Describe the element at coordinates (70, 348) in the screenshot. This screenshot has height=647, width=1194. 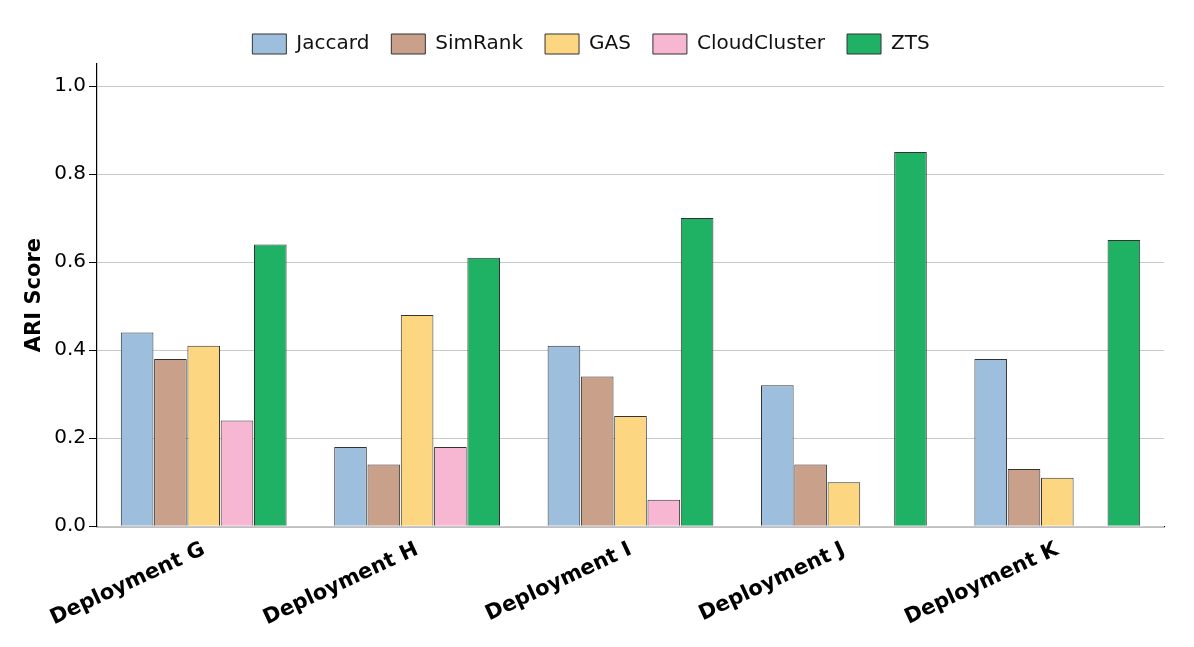
I see `y-tick-label: 0.4` at that location.